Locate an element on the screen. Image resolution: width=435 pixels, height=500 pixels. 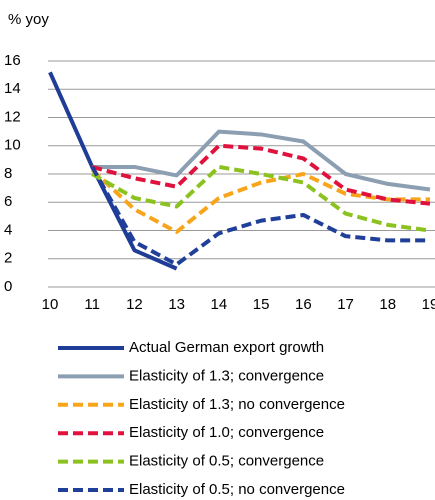
legend-label: Elasticity of 1.3; no convergence is located at coordinates (237, 404).